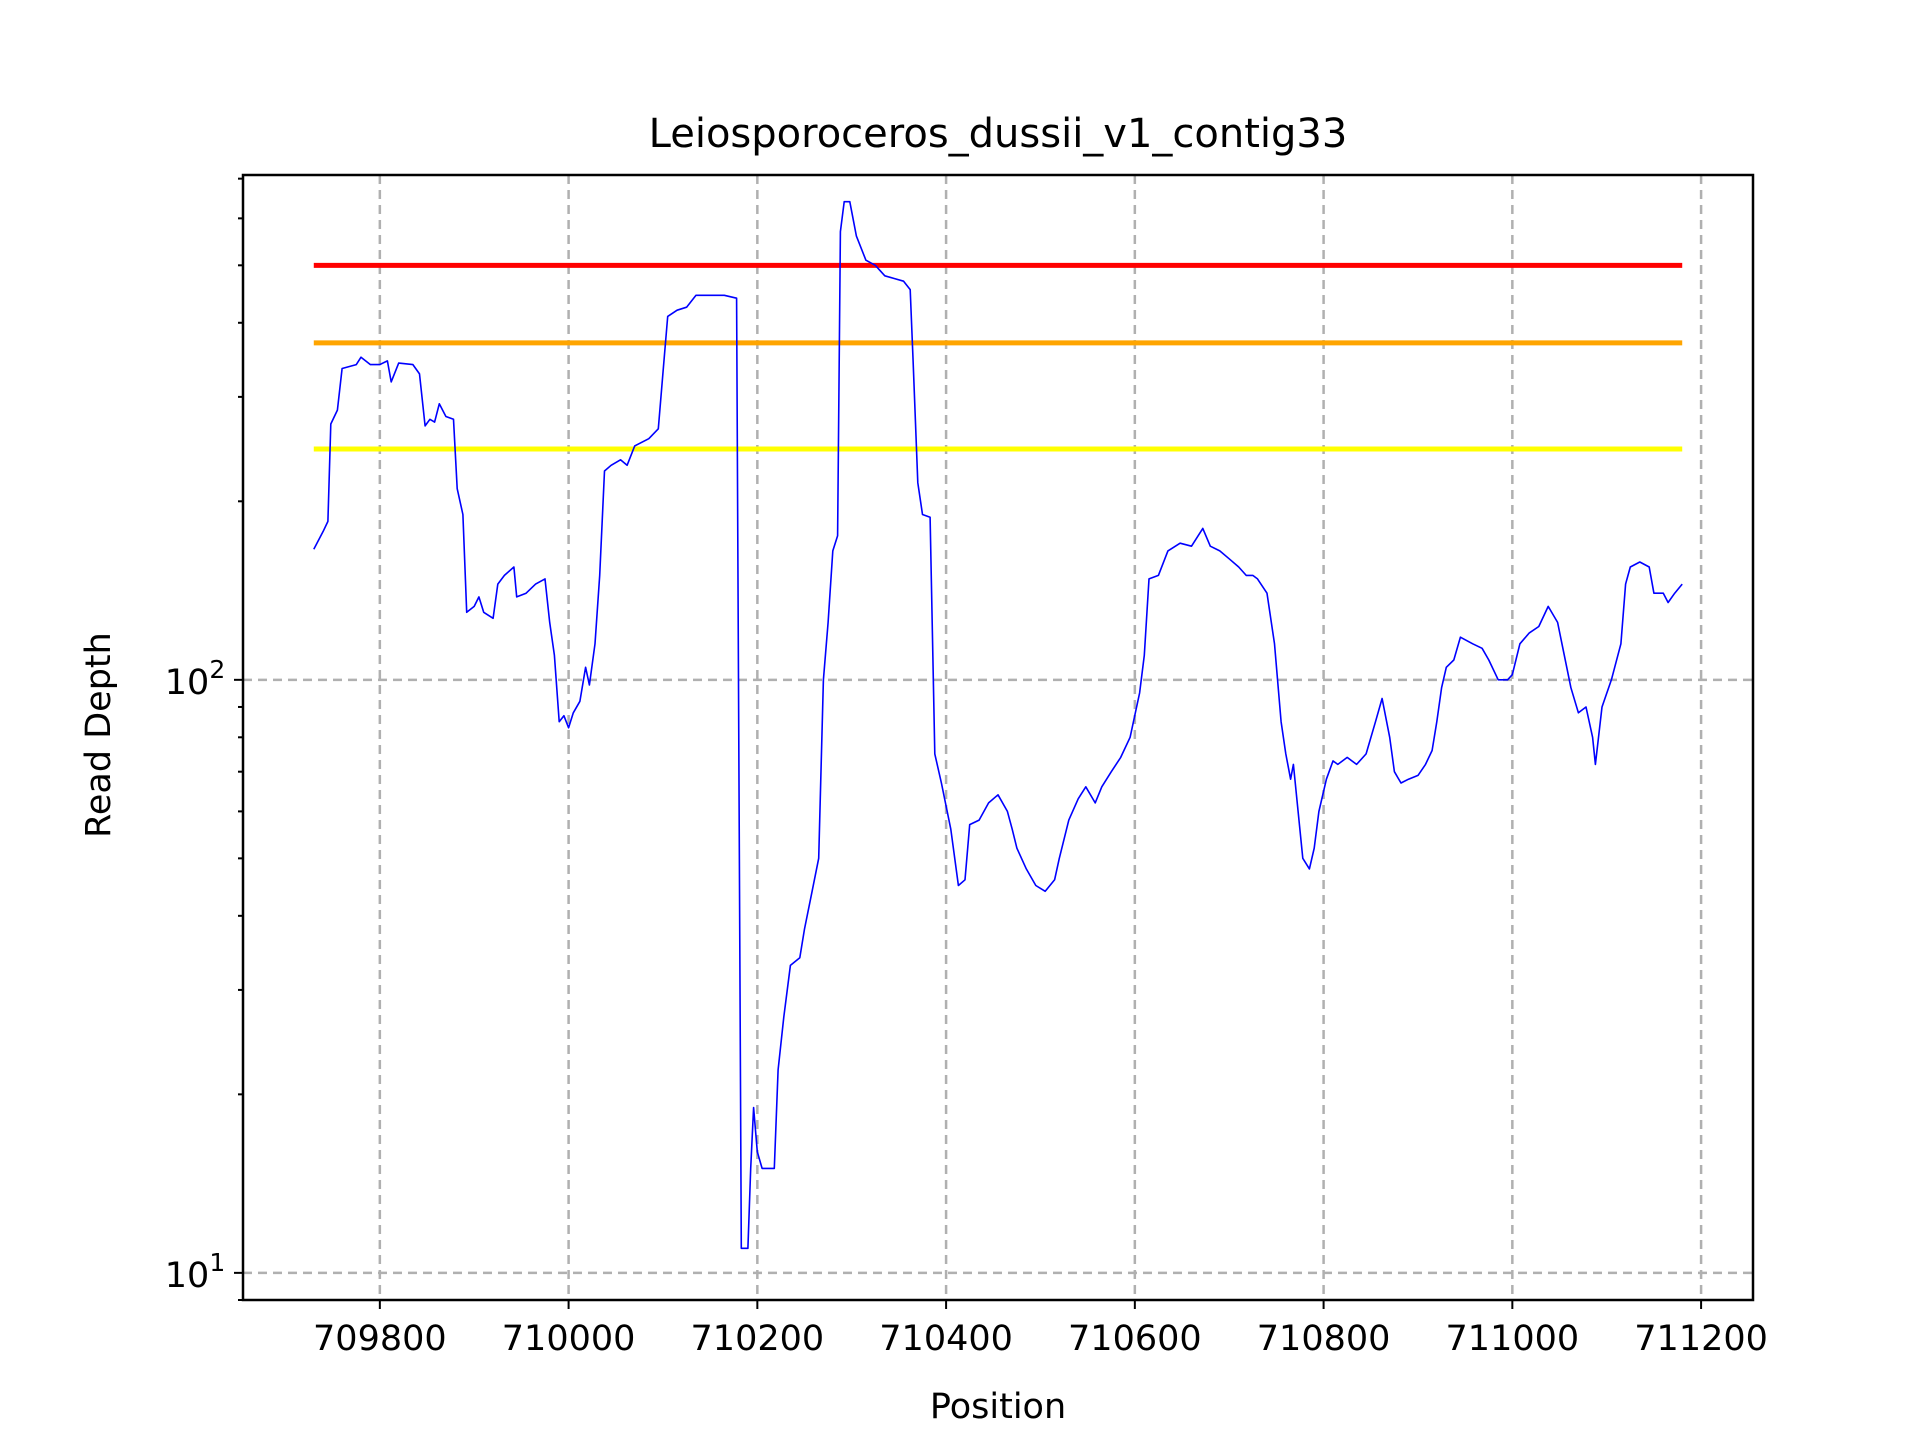 The height and width of the screenshot is (1440, 1920). I want to click on y-tick-label: 10², so click(195, 679).